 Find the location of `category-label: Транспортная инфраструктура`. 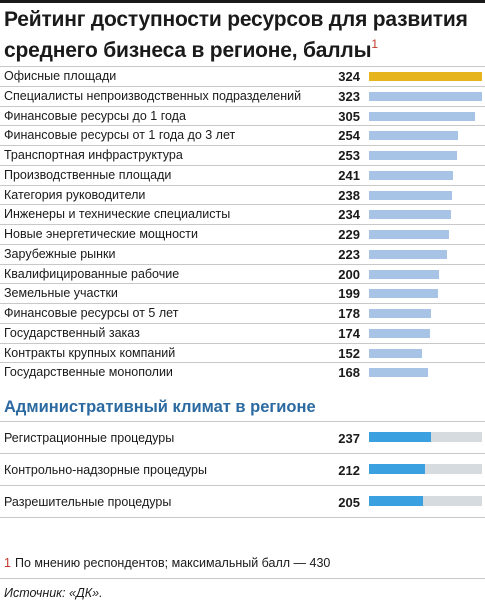

category-label: Транспортная инфраструктура is located at coordinates (93, 155).